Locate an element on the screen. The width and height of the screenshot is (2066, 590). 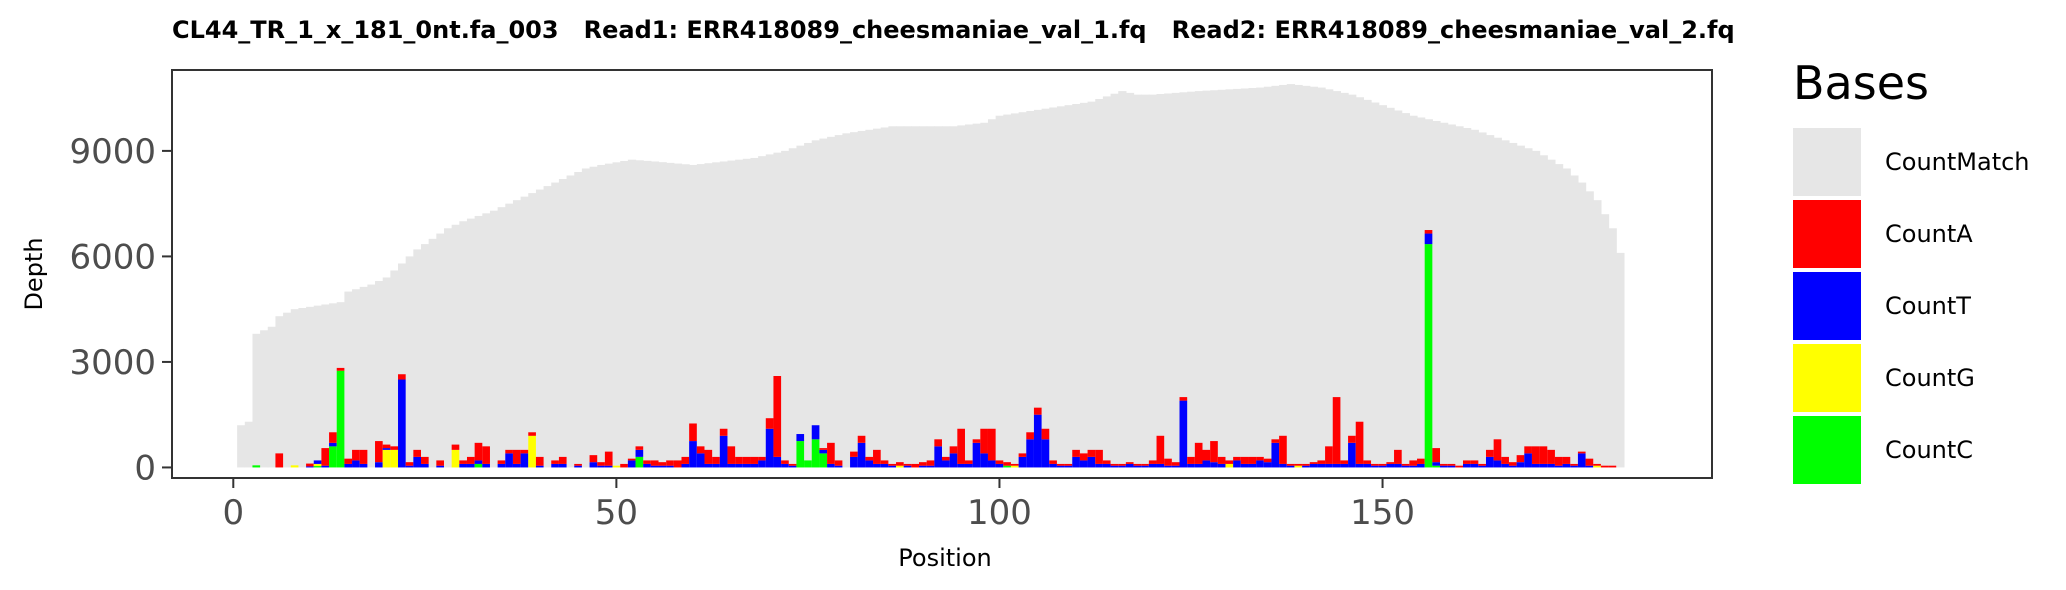
legend-key-countg is located at coordinates (1827, 378).